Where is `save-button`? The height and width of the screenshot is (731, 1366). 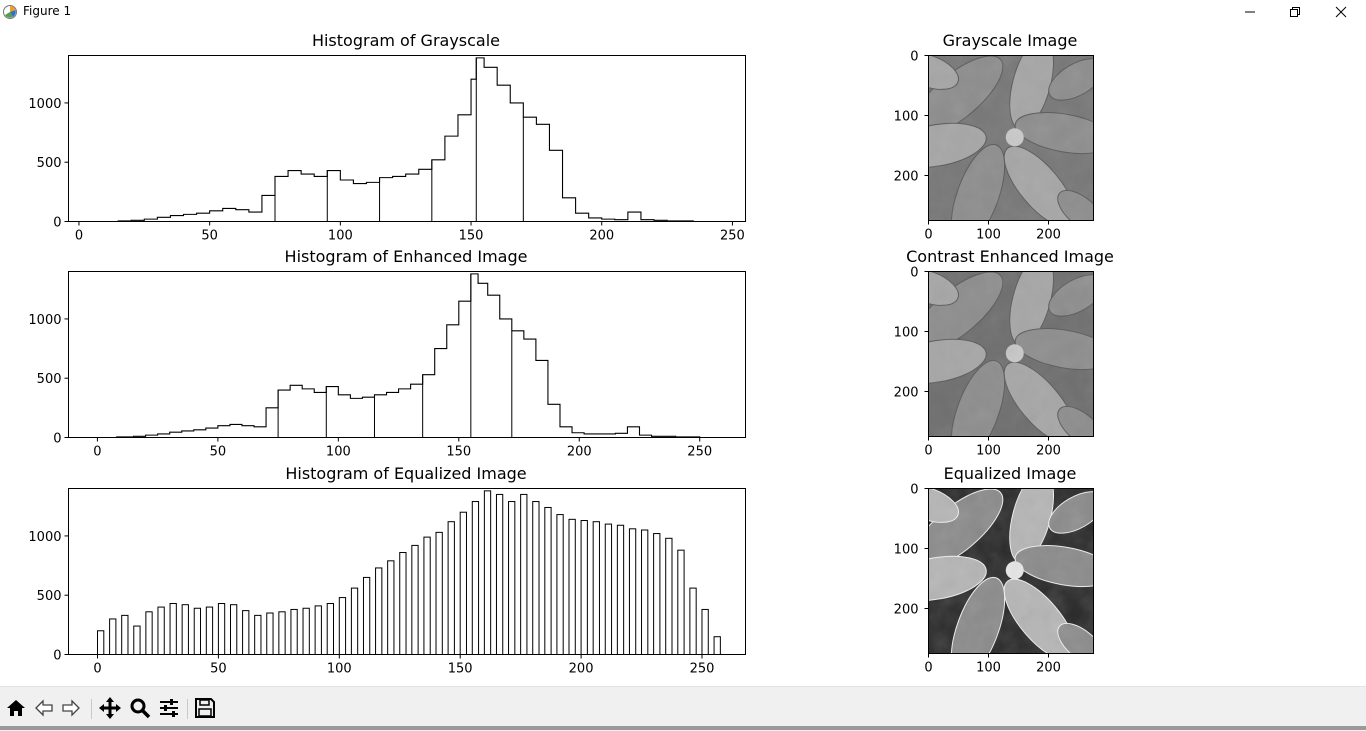
save-button is located at coordinates (205, 708).